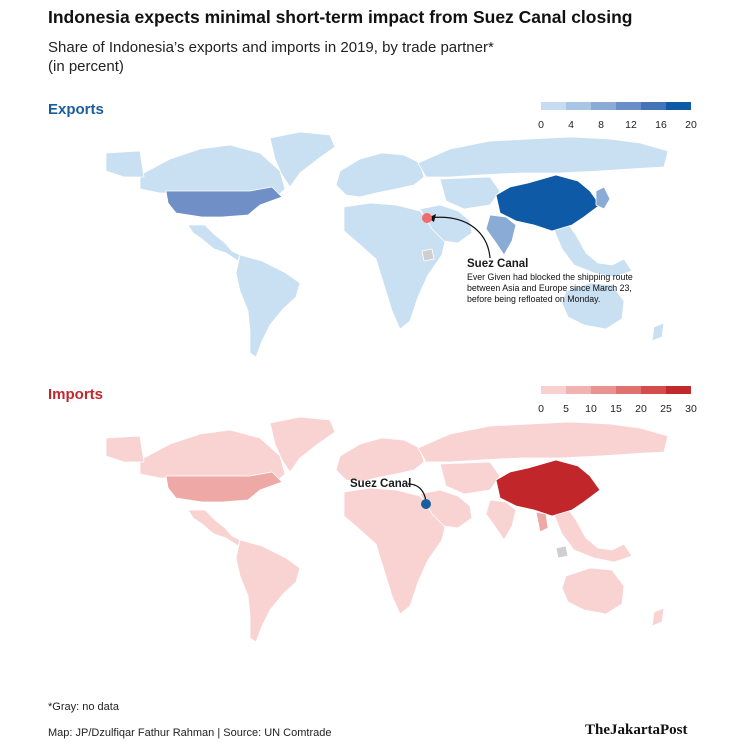  I want to click on imports-europe, so click(380, 460).